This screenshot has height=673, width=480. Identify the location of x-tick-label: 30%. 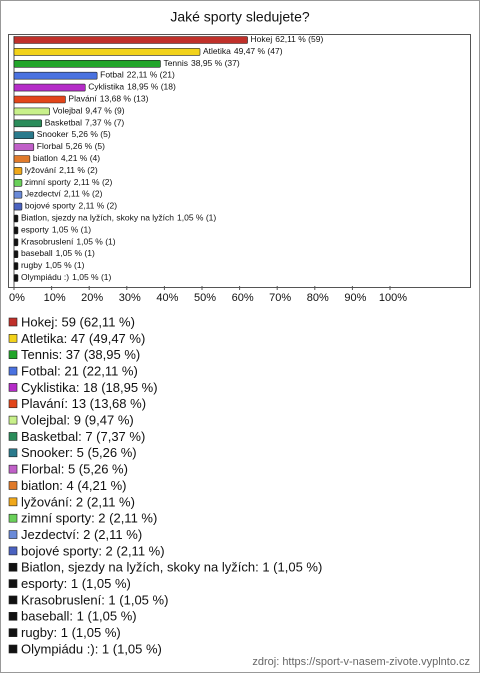
(130, 298).